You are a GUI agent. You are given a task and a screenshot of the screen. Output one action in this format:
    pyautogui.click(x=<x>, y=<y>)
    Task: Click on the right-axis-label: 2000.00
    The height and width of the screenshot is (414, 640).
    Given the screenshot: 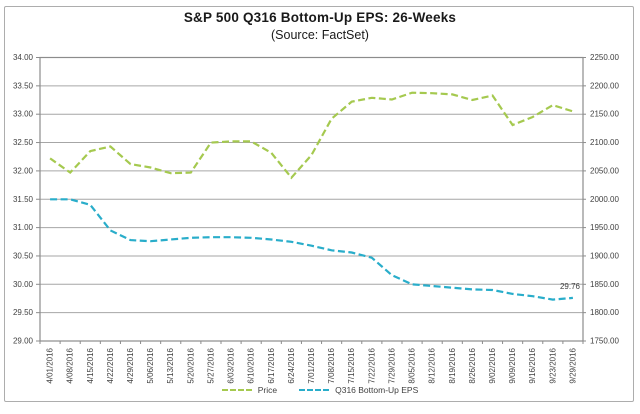 What is the action you would take?
    pyautogui.click(x=604, y=199)
    